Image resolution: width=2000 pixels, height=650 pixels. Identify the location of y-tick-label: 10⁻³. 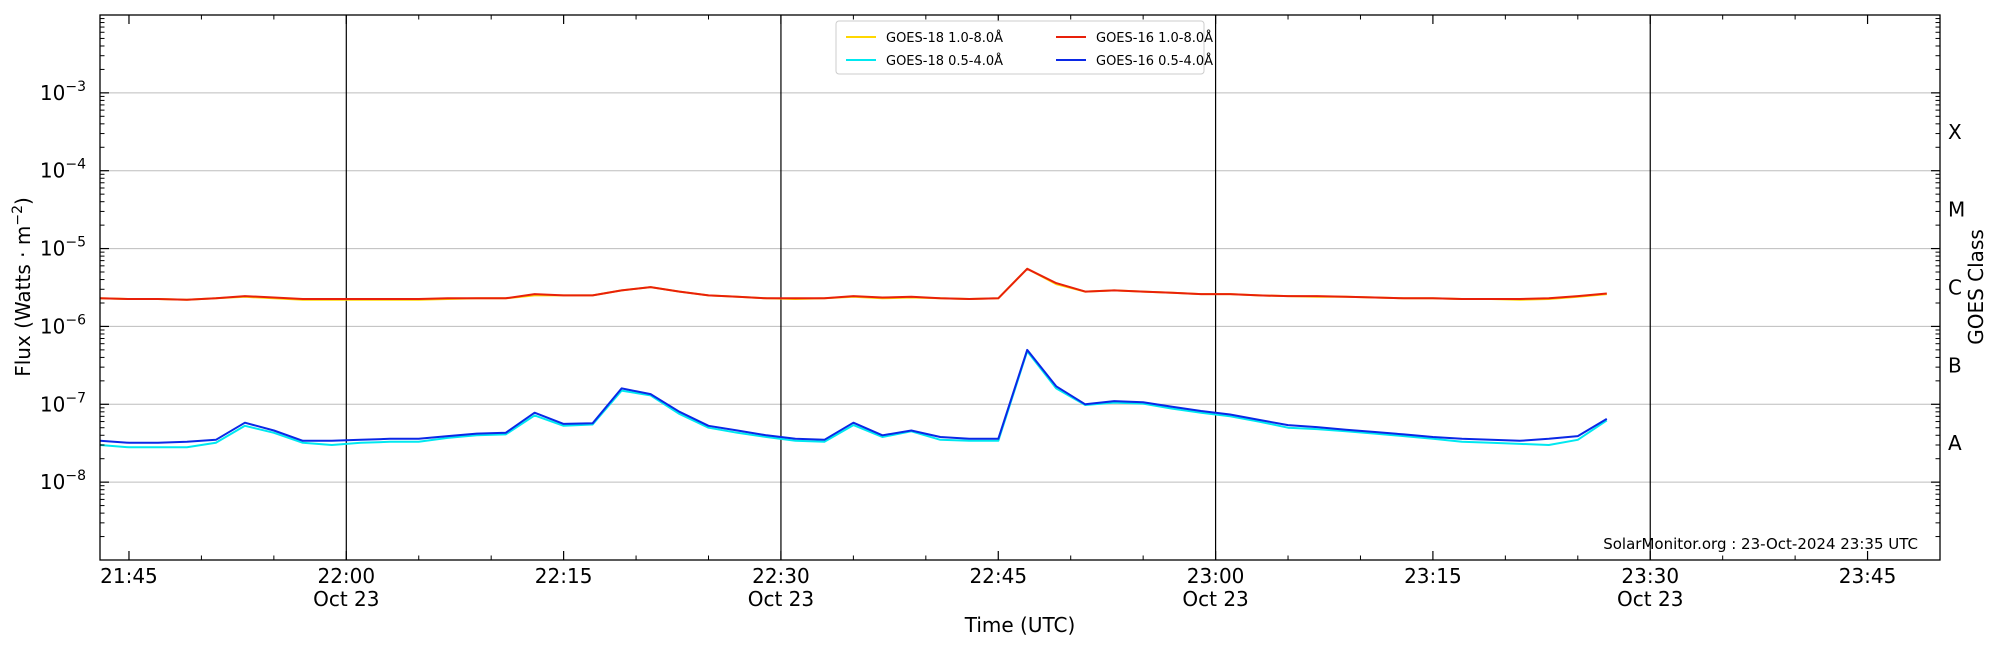
(63, 92).